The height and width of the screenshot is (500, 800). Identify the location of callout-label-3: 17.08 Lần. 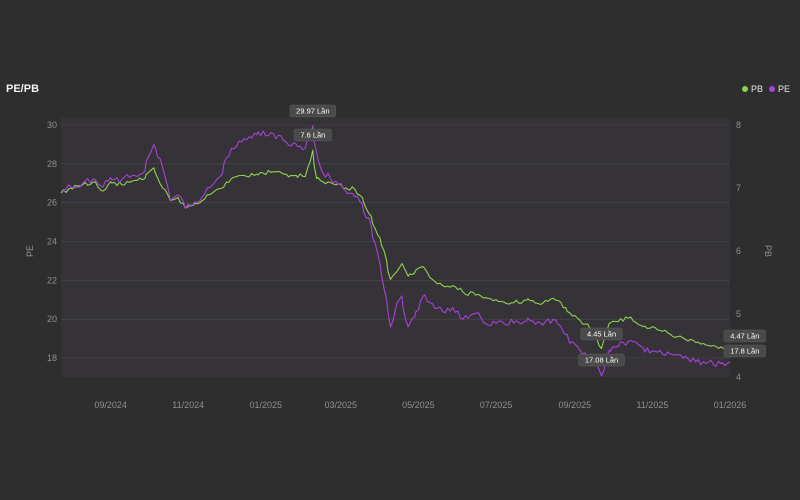
(601, 360).